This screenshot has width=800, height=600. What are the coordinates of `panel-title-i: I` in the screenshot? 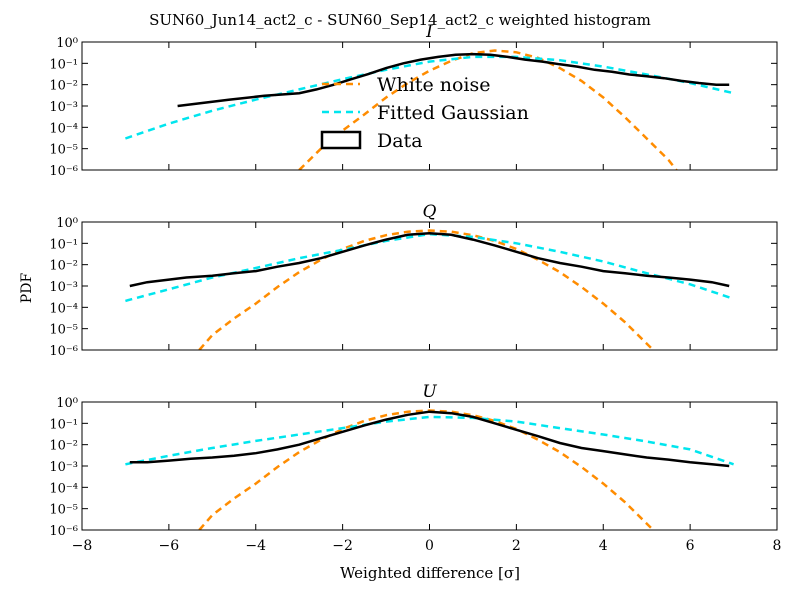 It's located at (429, 32).